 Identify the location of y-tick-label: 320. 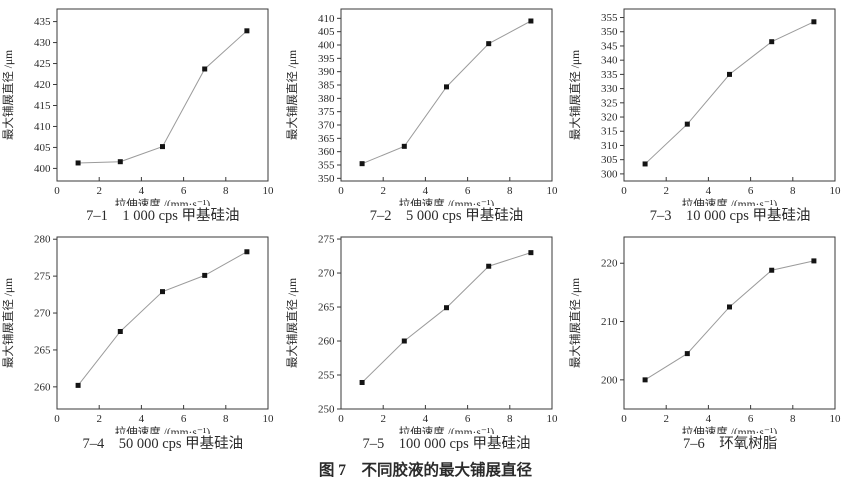
(609, 118).